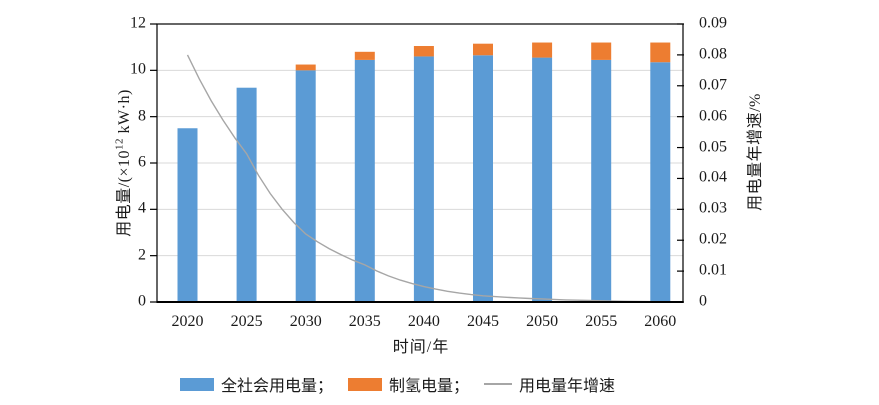 Image resolution: width=879 pixels, height=405 pixels. What do you see at coordinates (498, 384) in the screenshot?
I see `legend-swatch-growth-rate-line` at bounding box center [498, 384].